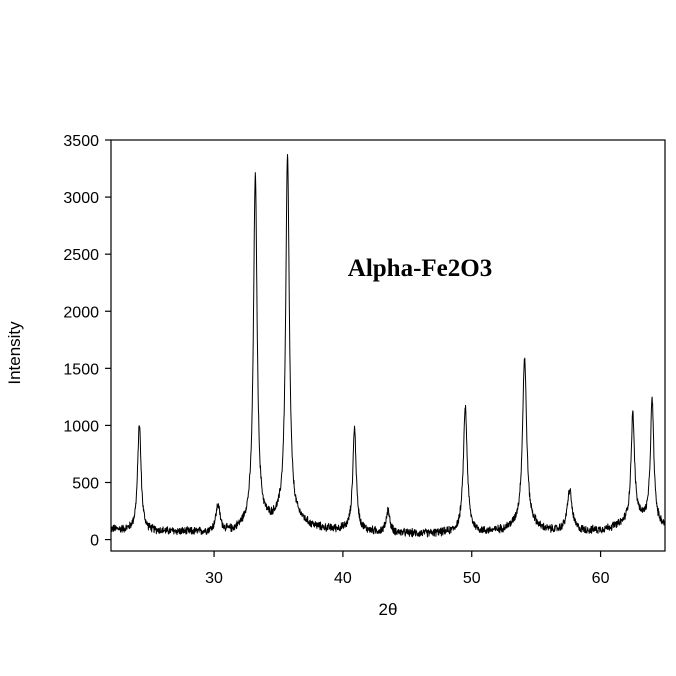 This screenshot has width=676, height=676. What do you see at coordinates (81, 426) in the screenshot?
I see `y-tick-label: 1000` at bounding box center [81, 426].